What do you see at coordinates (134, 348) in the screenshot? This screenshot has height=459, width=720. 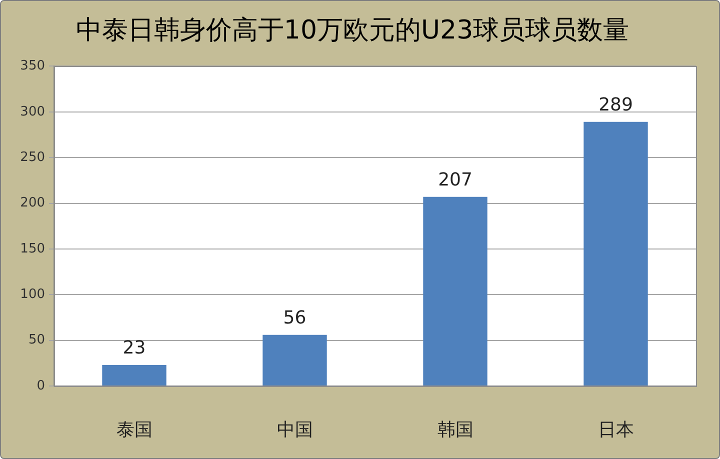 I see `data-label: 23` at bounding box center [134, 348].